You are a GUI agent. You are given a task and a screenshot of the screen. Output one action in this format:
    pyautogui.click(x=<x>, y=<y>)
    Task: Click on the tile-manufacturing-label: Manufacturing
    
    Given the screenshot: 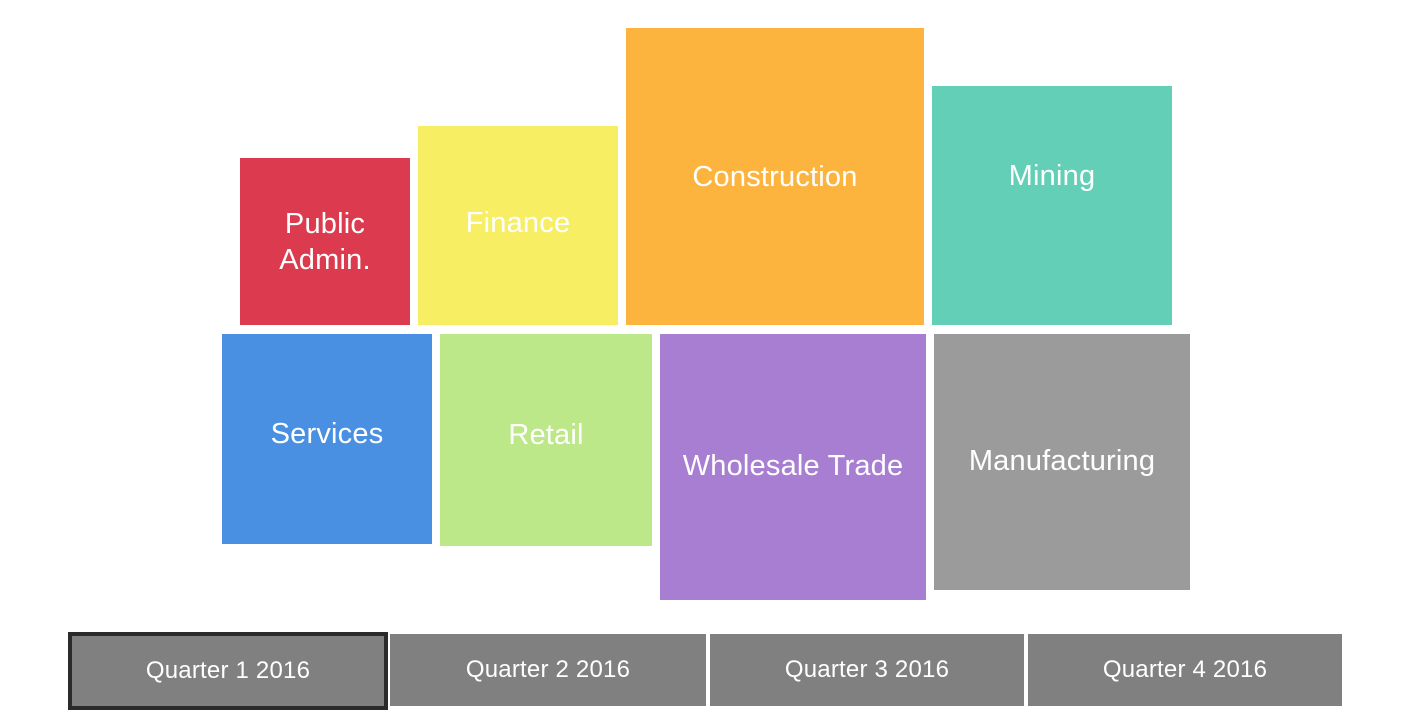 What is the action you would take?
    pyautogui.click(x=1062, y=461)
    